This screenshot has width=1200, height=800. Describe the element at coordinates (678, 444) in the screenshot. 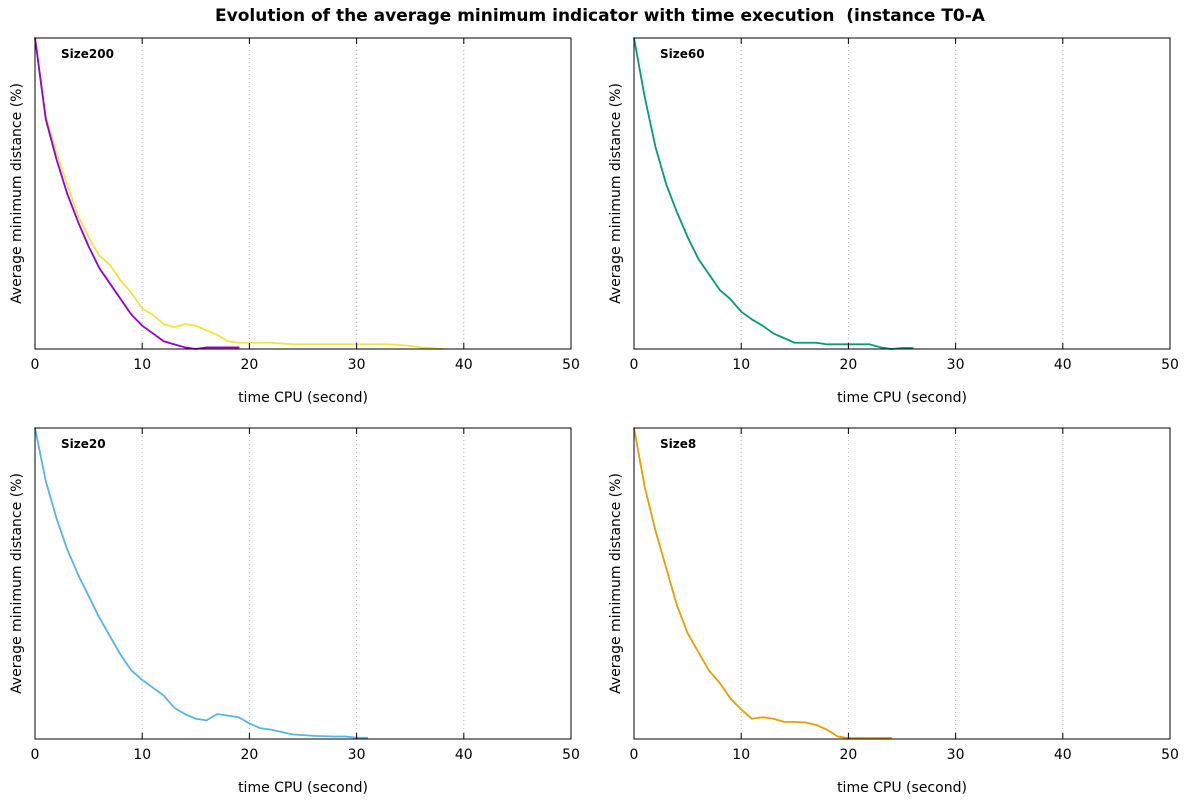

I see `panel-label: Size8` at that location.